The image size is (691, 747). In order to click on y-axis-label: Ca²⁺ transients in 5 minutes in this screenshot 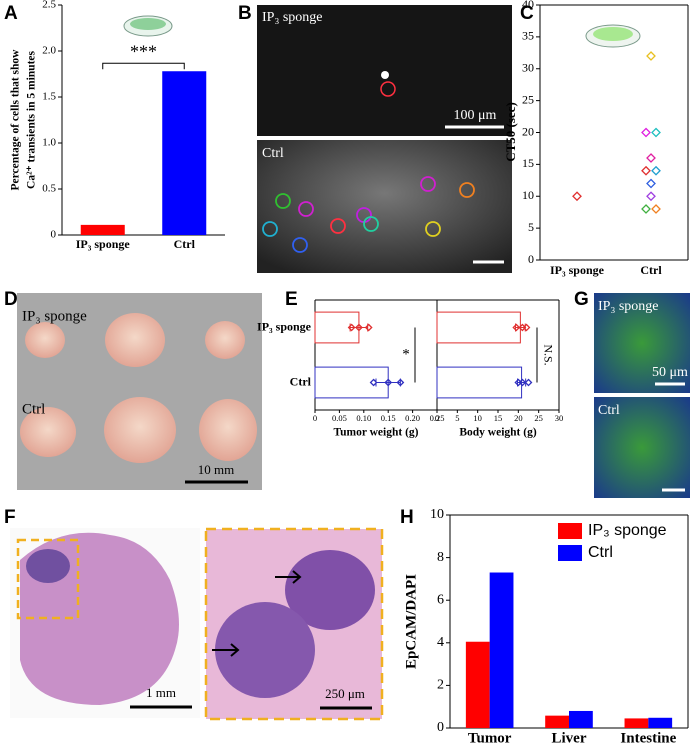, I will do `click(32, 120)`.